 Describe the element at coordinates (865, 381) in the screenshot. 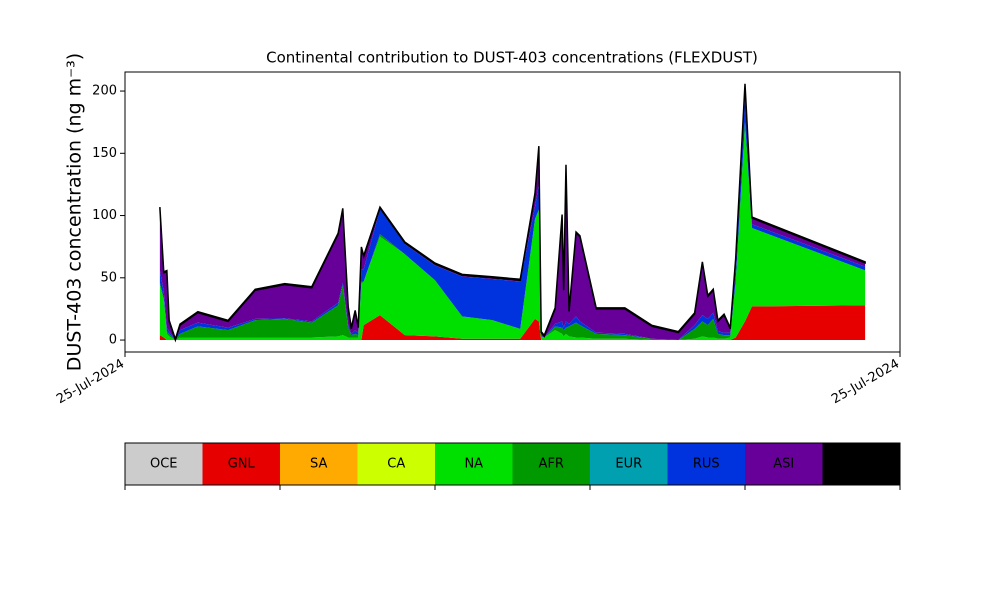

I see `x-tick-label: 25-Jul-2024` at that location.